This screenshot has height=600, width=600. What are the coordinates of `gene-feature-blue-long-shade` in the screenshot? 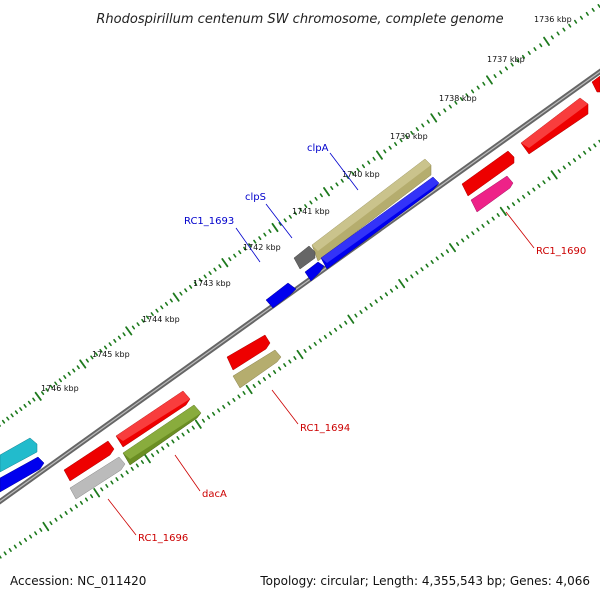 It's located at (380, 220).